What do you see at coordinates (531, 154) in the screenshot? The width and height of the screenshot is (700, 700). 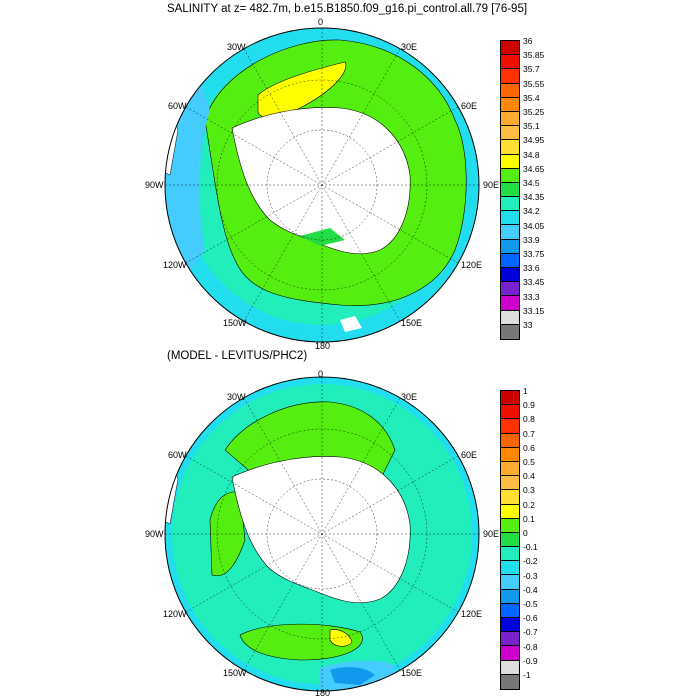 I see `colorbar-tick-label: 34.8` at bounding box center [531, 154].